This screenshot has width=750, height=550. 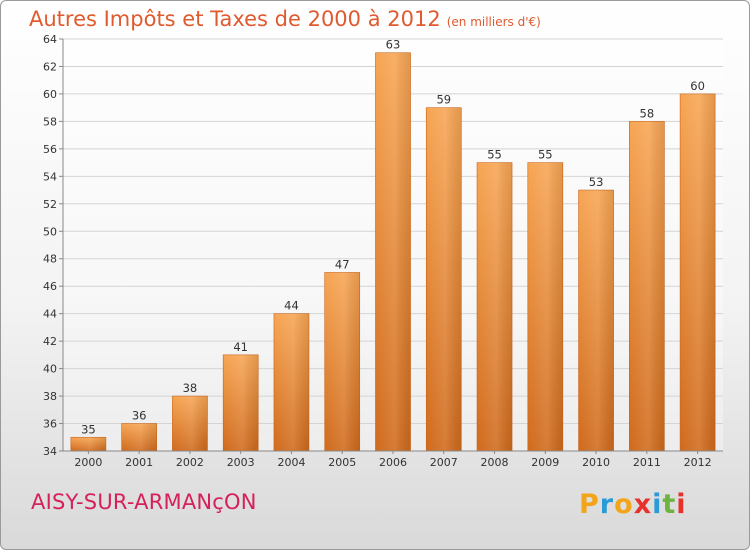 What do you see at coordinates (607, 504) in the screenshot?
I see `logo-letter: r` at bounding box center [607, 504].